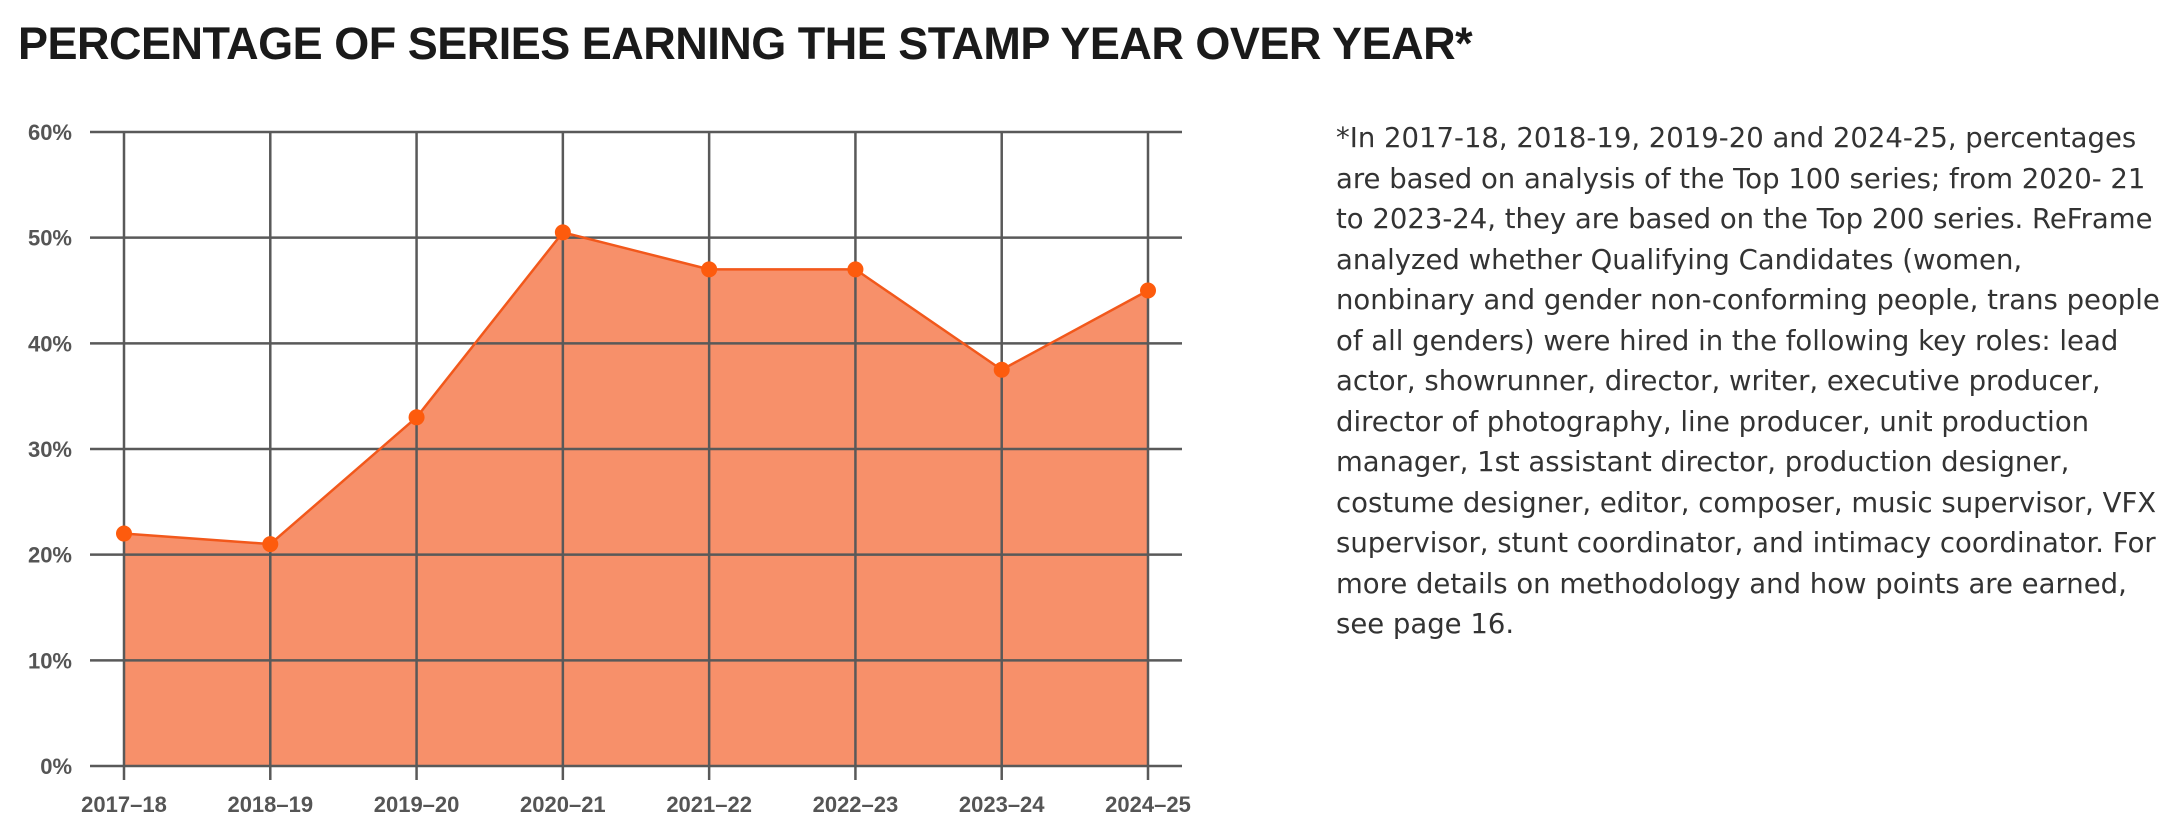 The height and width of the screenshot is (837, 2174). What do you see at coordinates (50, 555) in the screenshot?
I see `y-tick-label: 20%` at bounding box center [50, 555].